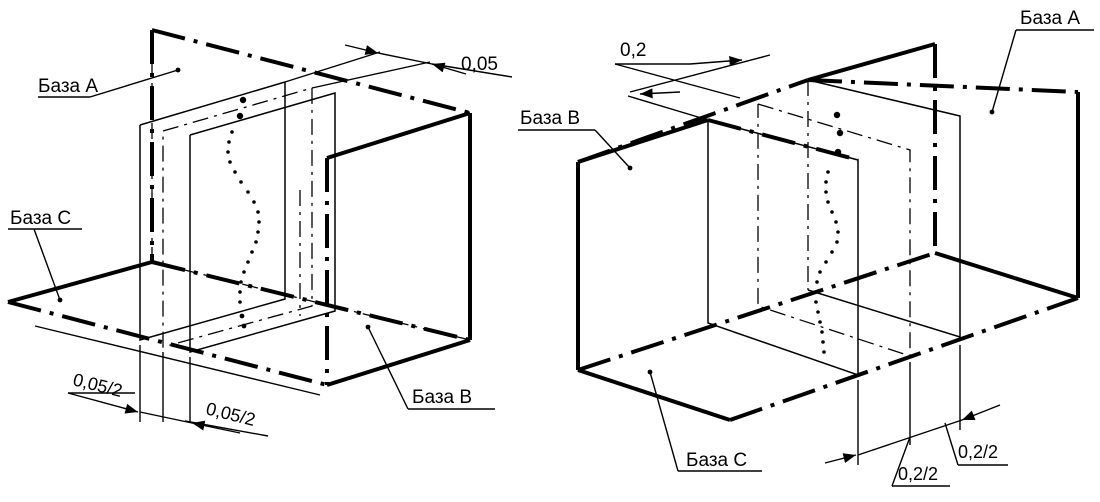  Describe the element at coordinates (829, 232) in the screenshot. I see `right-profile-dots` at that location.